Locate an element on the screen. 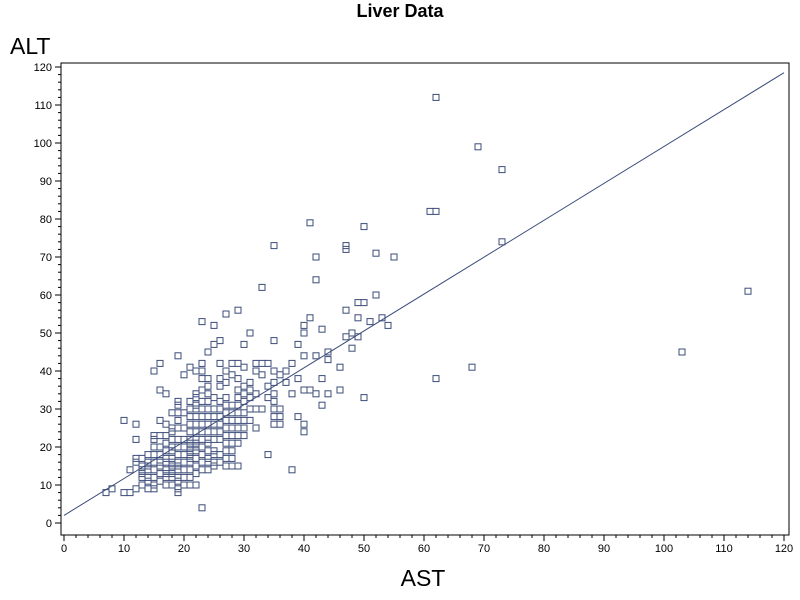 The height and width of the screenshot is (600, 800). x-tick-label: 50 is located at coordinates (364, 549).